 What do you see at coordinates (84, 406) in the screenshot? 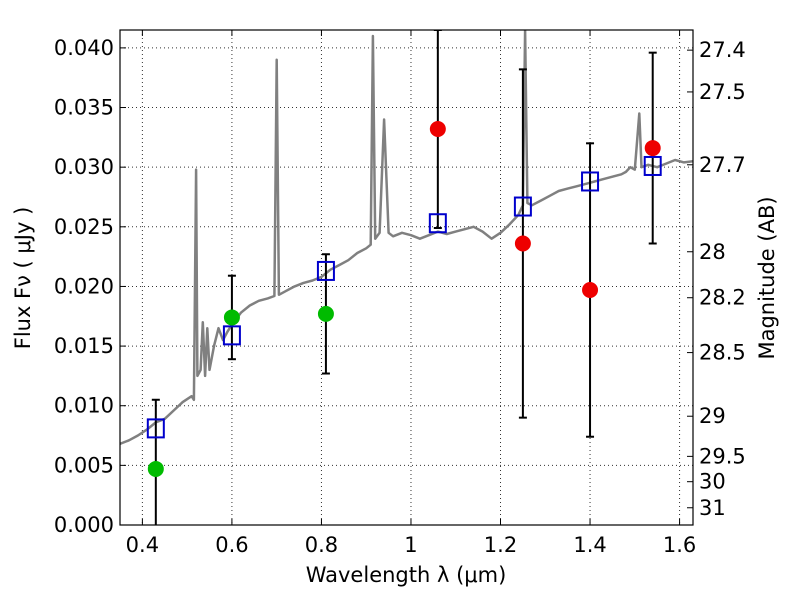
I see `y-tick-label: 0.010` at bounding box center [84, 406].